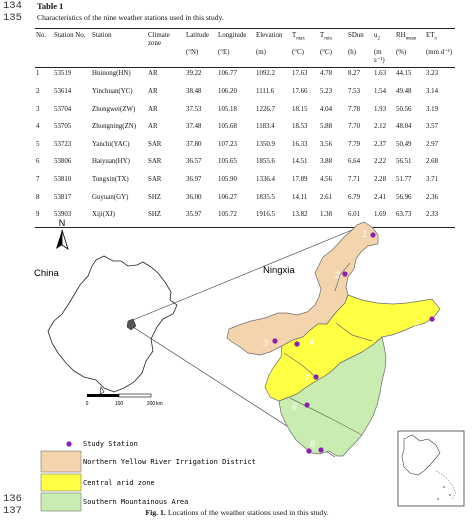 The image size is (474, 523). I want to click on table-cell: 105.65, so click(227, 162).